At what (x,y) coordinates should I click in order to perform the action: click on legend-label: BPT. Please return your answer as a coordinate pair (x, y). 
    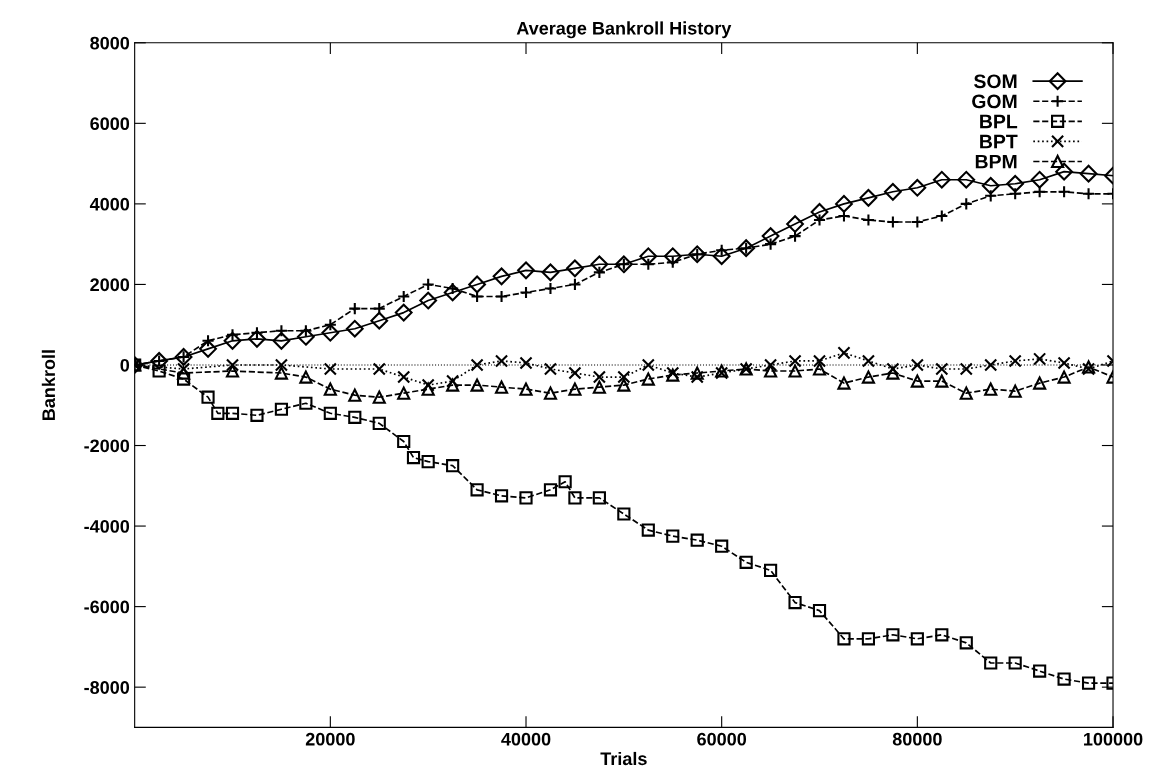
    Looking at the image, I should click on (999, 141).